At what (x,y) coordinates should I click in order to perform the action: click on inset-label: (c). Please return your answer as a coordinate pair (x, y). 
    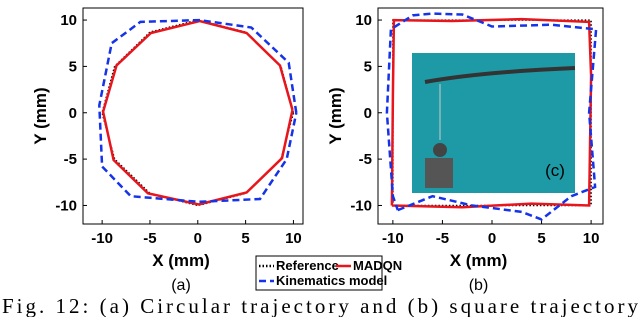
    Looking at the image, I should click on (555, 170).